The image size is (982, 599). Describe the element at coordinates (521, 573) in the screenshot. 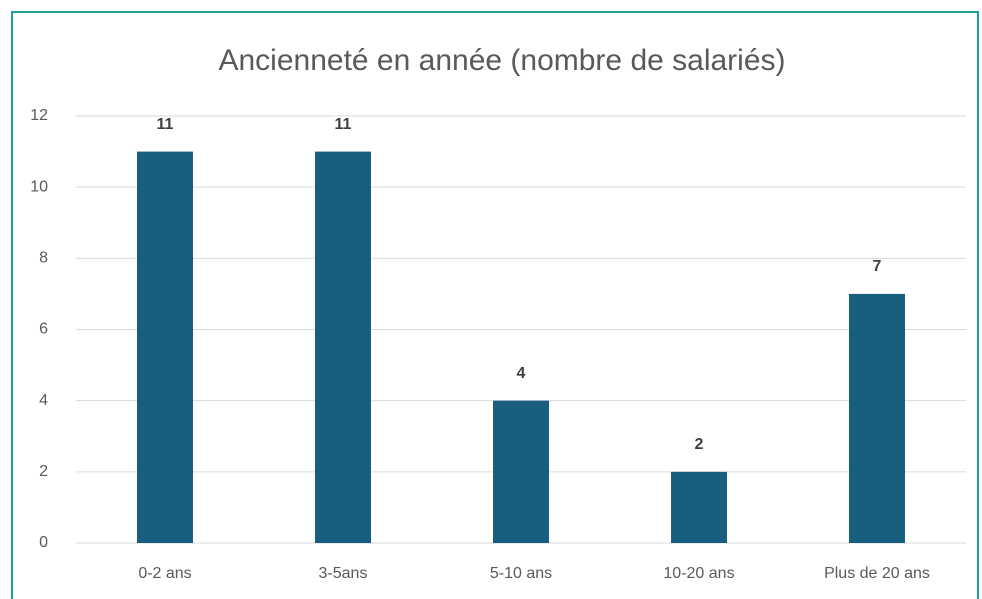

I see `x-tick-label: 5-10 ans` at that location.